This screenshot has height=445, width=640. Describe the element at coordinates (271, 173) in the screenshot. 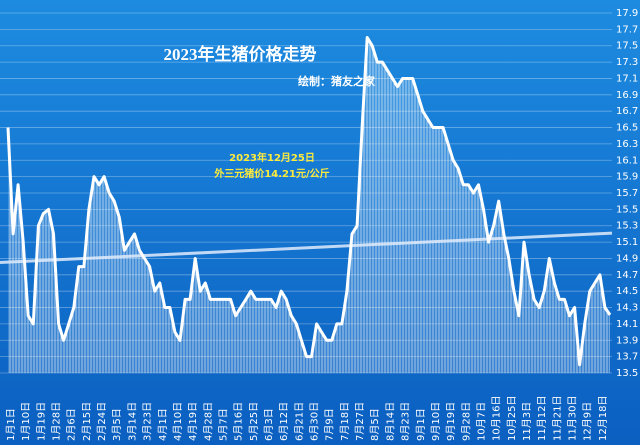

I see `annotation: 外三元猪价14.21元/公斤` at that location.